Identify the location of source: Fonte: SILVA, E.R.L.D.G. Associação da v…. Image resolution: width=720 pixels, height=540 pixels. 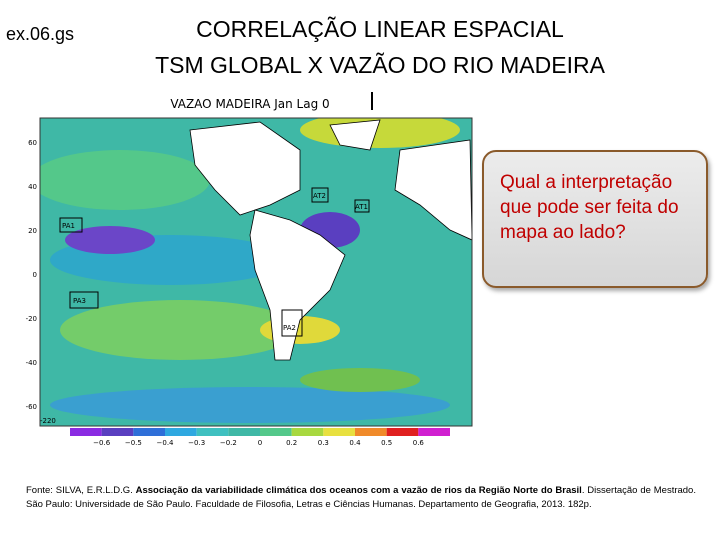
(361, 497).